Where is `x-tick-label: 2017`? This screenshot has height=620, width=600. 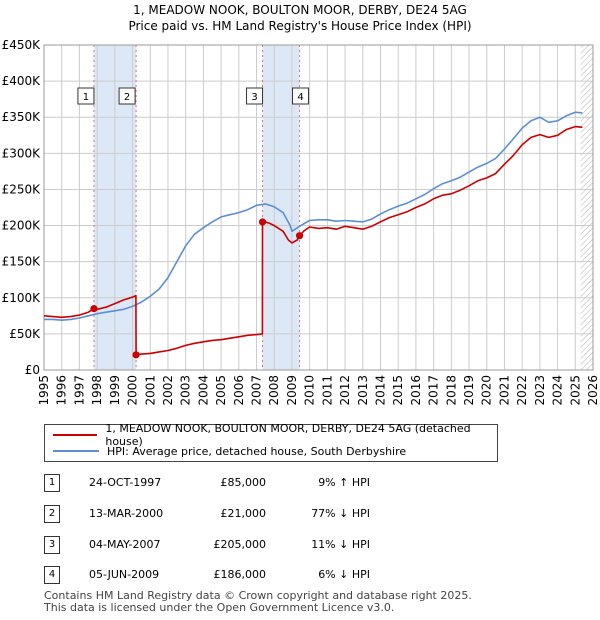
x-tick-label: 2017 is located at coordinates (434, 390).